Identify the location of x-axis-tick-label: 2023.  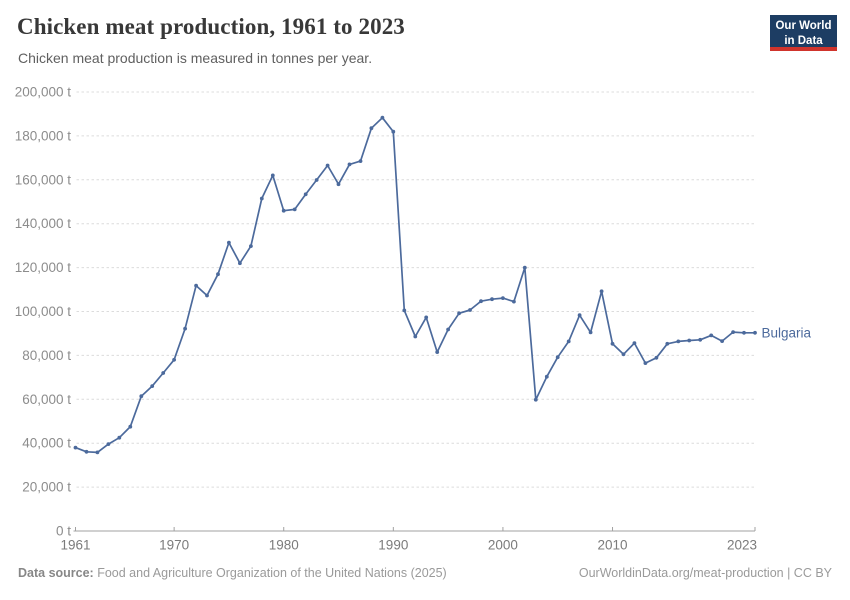
(742, 545).